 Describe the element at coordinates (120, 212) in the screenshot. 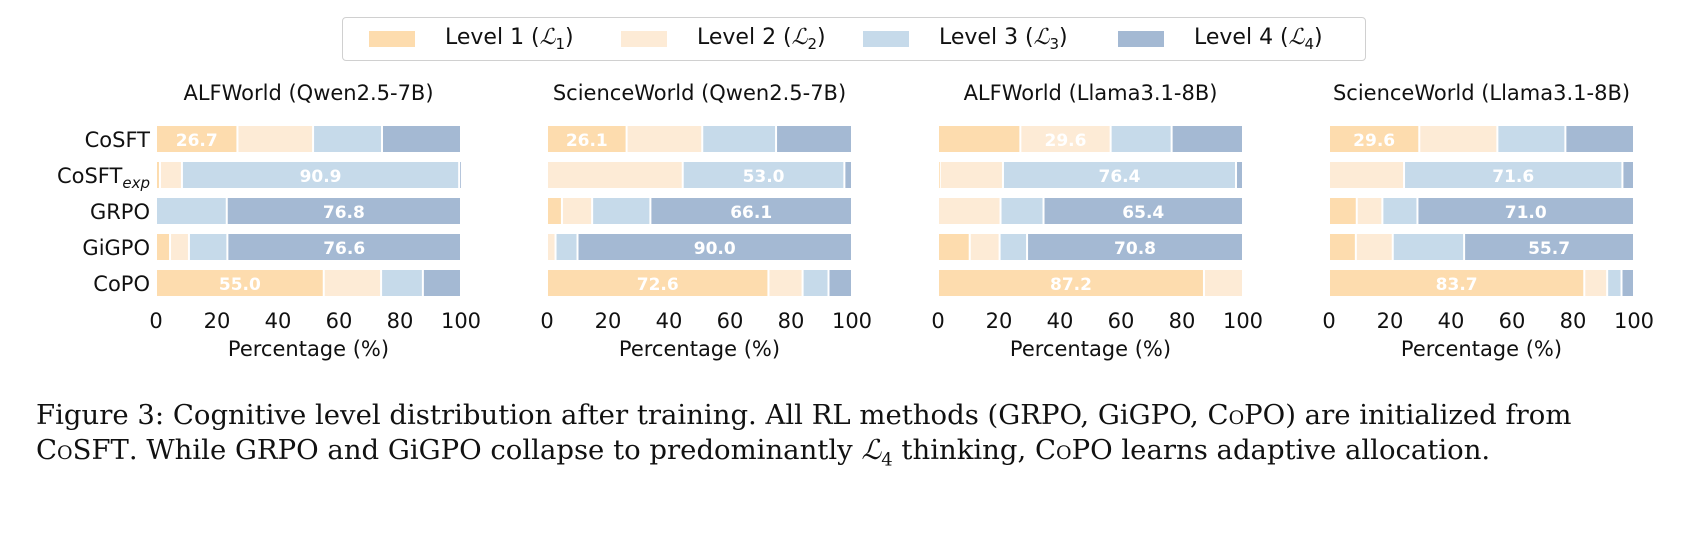

I see `category-label-grpo: GRPO` at that location.